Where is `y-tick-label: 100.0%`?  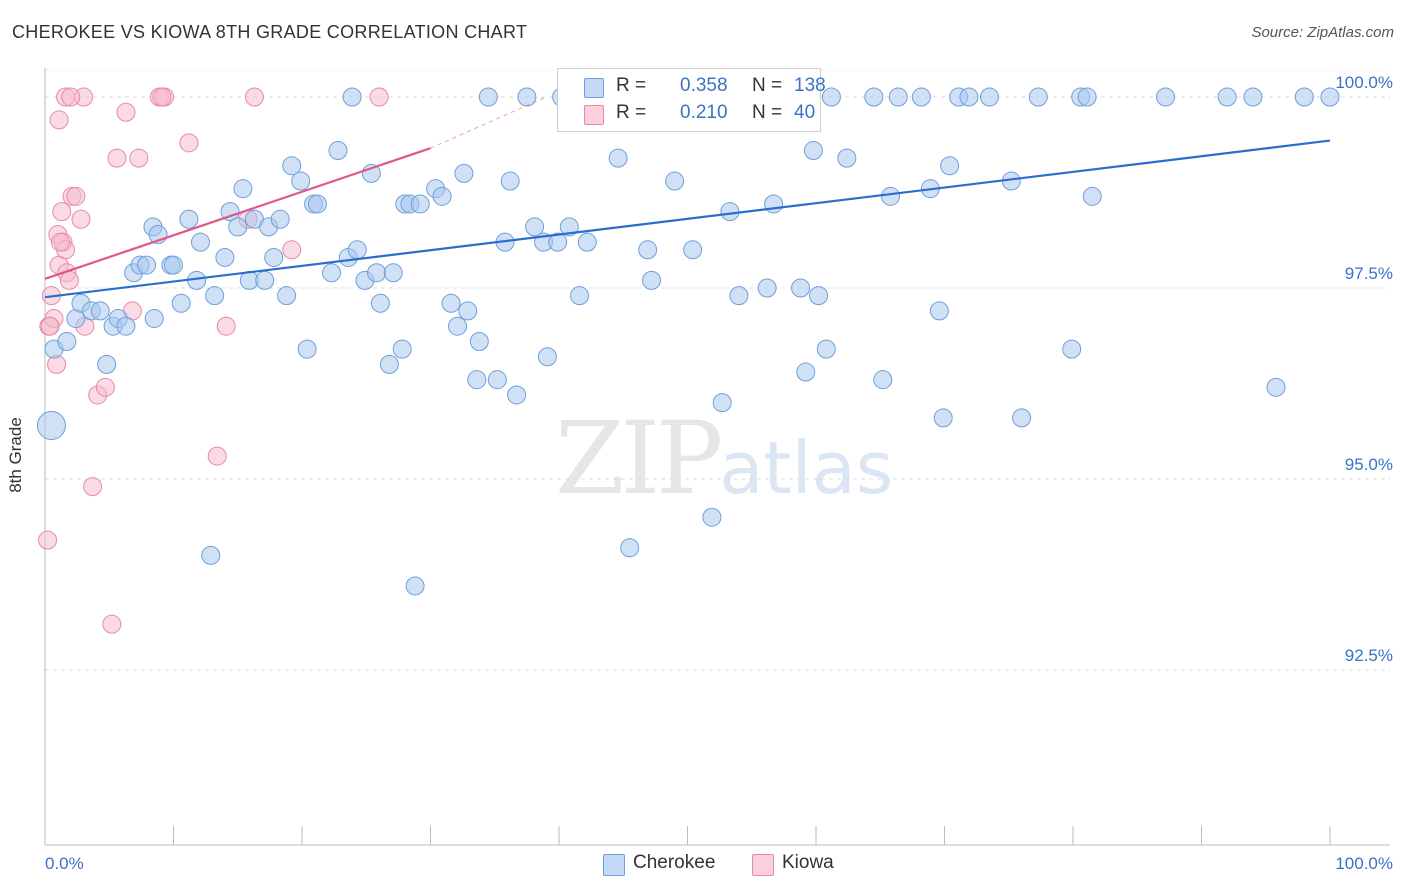
y-tick-label: 100.0% is located at coordinates (1364, 82).